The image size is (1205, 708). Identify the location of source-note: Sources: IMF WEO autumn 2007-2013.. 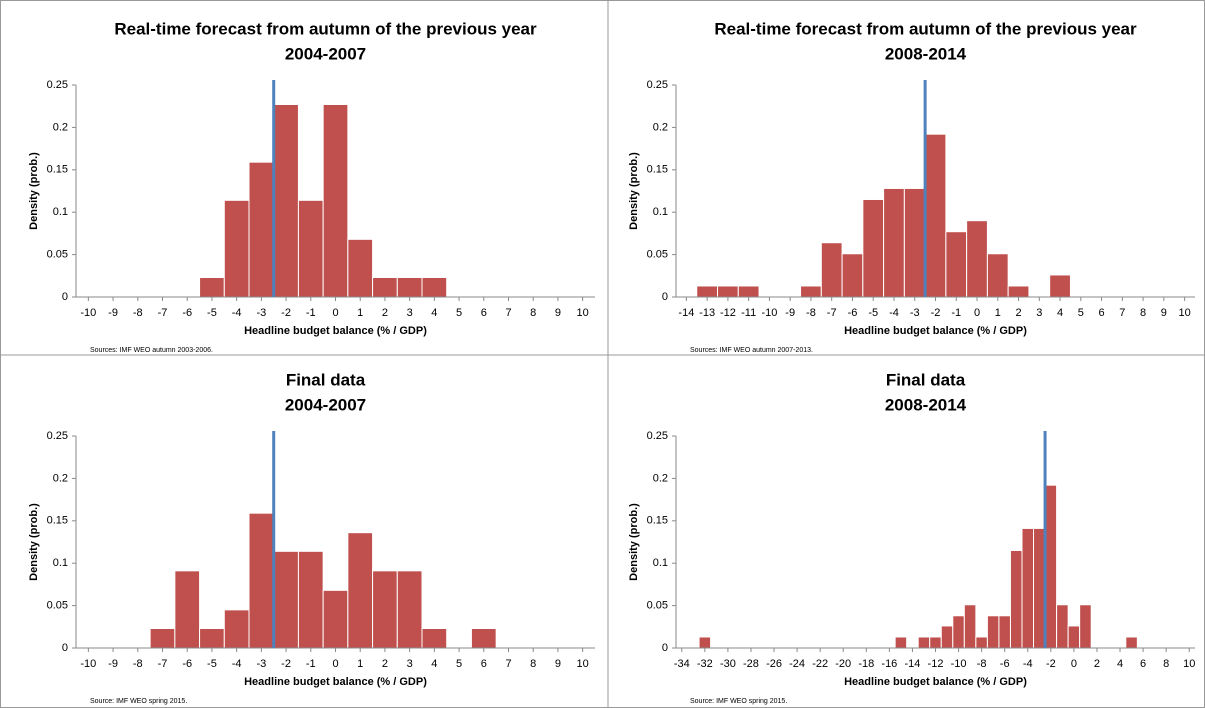
(751, 350).